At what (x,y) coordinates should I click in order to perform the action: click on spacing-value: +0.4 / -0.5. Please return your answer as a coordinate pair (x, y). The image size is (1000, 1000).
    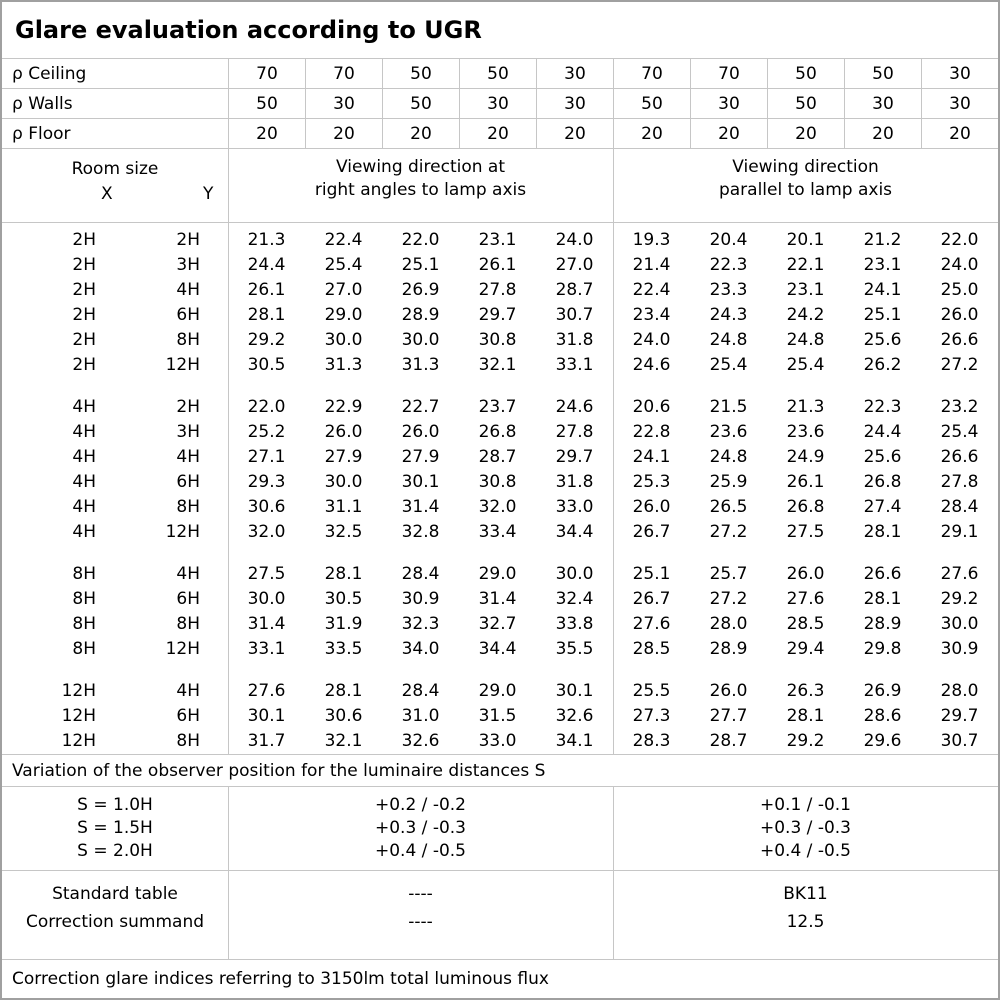
    Looking at the image, I should click on (420, 851).